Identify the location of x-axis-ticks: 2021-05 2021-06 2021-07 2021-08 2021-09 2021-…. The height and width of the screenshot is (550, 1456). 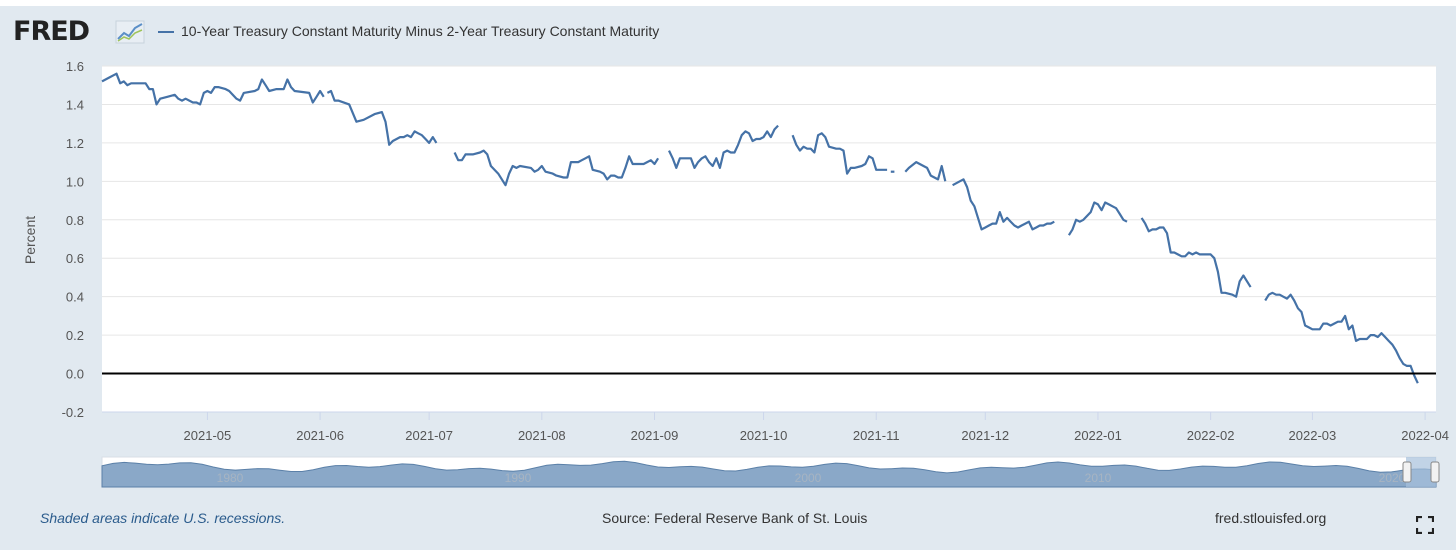
(816, 427).